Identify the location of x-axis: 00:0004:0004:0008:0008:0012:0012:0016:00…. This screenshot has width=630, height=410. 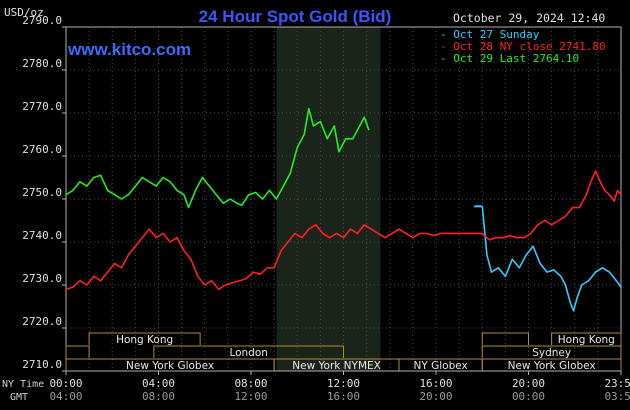
(339, 387).